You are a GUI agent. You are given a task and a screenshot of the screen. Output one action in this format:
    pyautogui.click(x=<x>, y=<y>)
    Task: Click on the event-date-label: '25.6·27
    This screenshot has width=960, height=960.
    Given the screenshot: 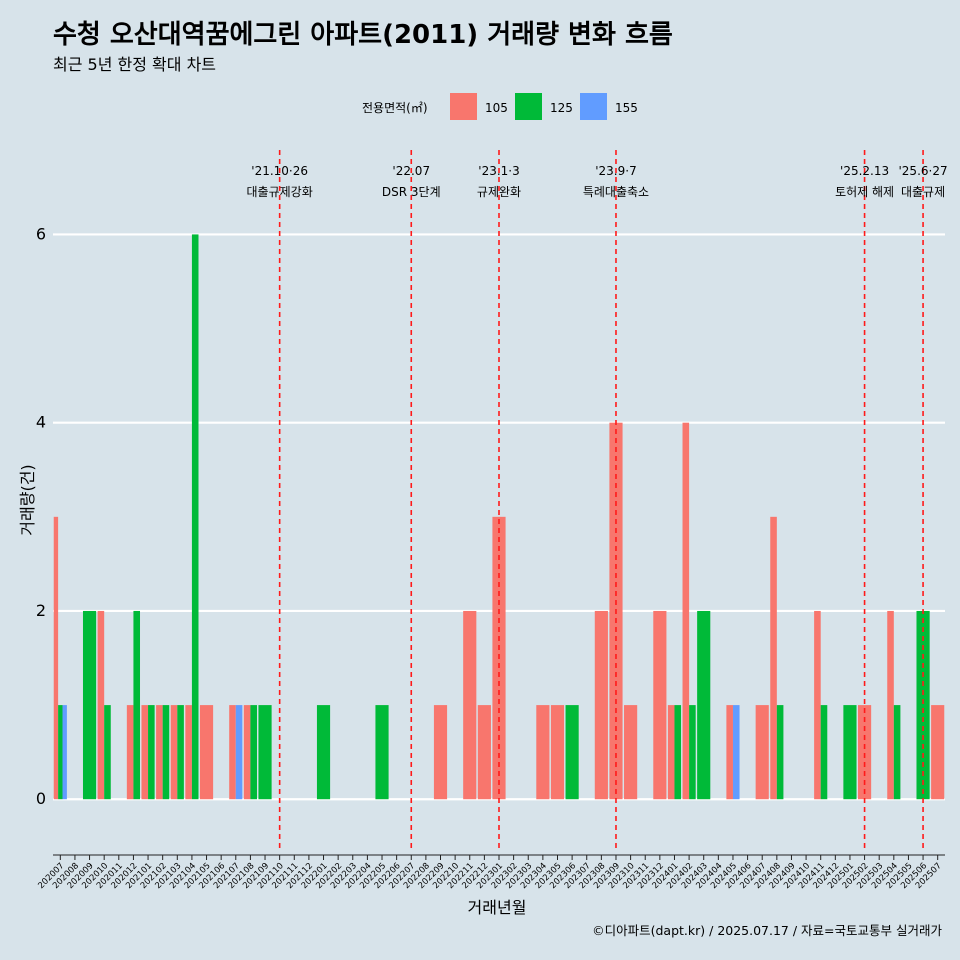 What is the action you would take?
    pyautogui.click(x=923, y=171)
    